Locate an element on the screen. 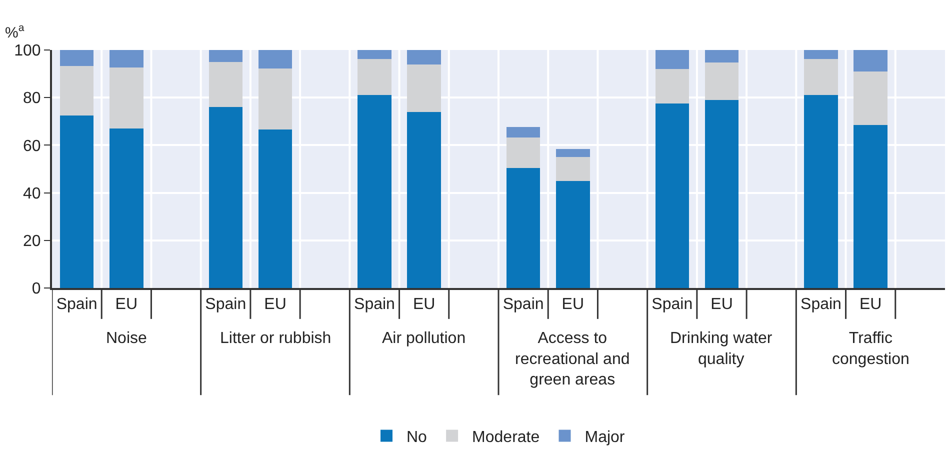 The height and width of the screenshot is (457, 949). y-tick-label: 80 is located at coordinates (32, 99).